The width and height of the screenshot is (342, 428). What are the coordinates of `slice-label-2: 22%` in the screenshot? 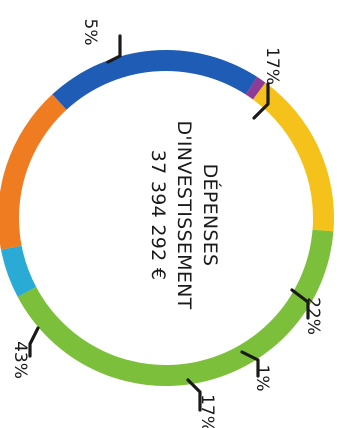 It's located at (313, 316).